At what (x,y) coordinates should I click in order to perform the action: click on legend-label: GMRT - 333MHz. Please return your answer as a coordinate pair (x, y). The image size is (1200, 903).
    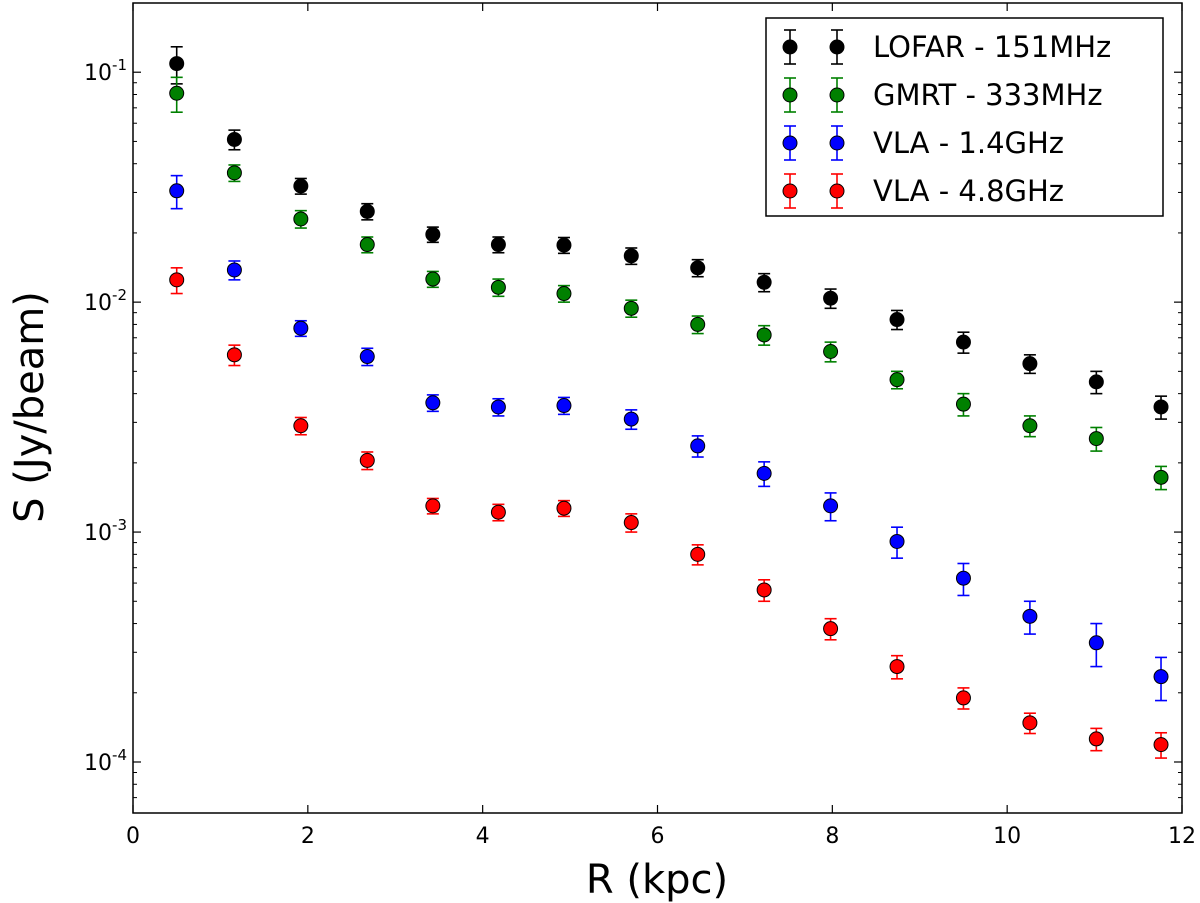
    Looking at the image, I should click on (988, 95).